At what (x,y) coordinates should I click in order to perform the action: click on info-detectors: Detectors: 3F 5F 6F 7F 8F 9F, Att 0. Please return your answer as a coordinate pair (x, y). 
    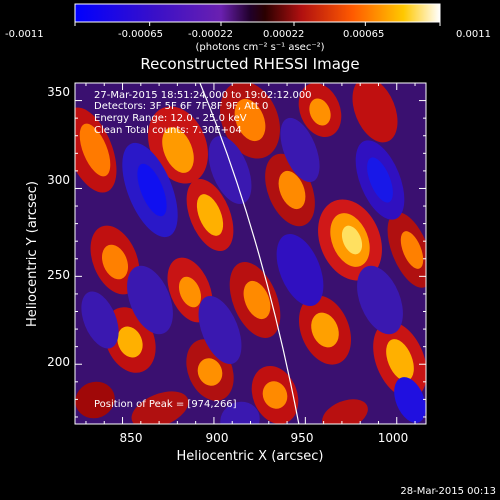
    Looking at the image, I should click on (181, 106).